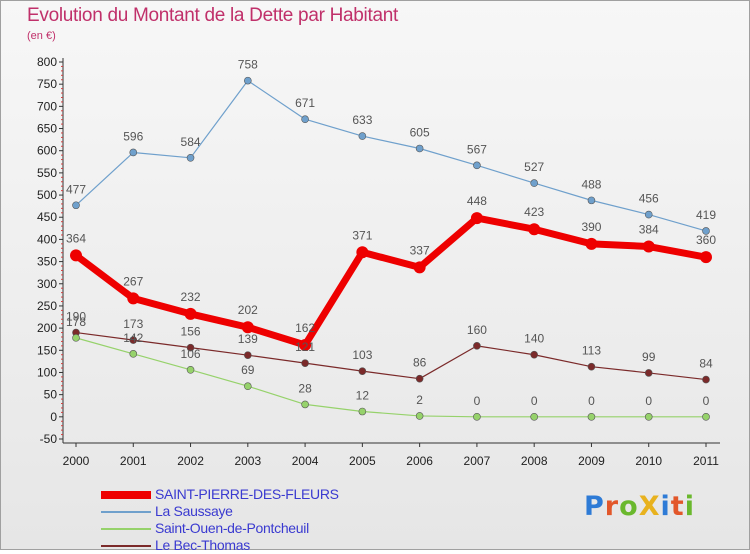  What do you see at coordinates (47, 129) in the screenshot?
I see `y-tick-label: 650` at bounding box center [47, 129].